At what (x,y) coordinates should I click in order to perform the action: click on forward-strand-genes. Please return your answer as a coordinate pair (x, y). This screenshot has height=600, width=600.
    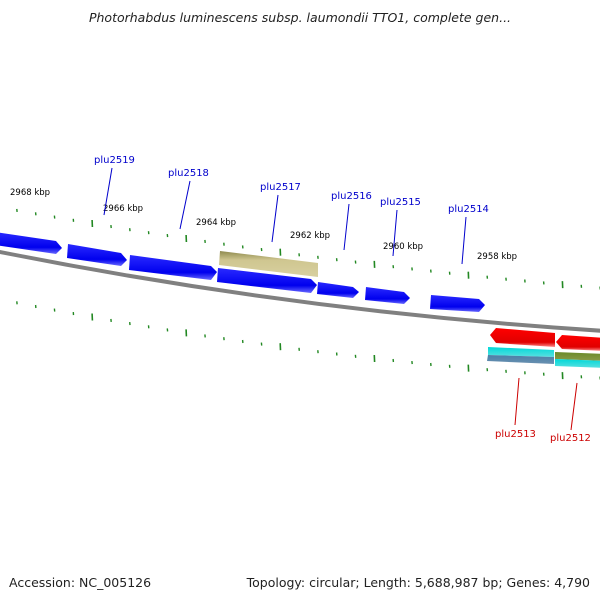
    Looking at the image, I should click on (242, 272).